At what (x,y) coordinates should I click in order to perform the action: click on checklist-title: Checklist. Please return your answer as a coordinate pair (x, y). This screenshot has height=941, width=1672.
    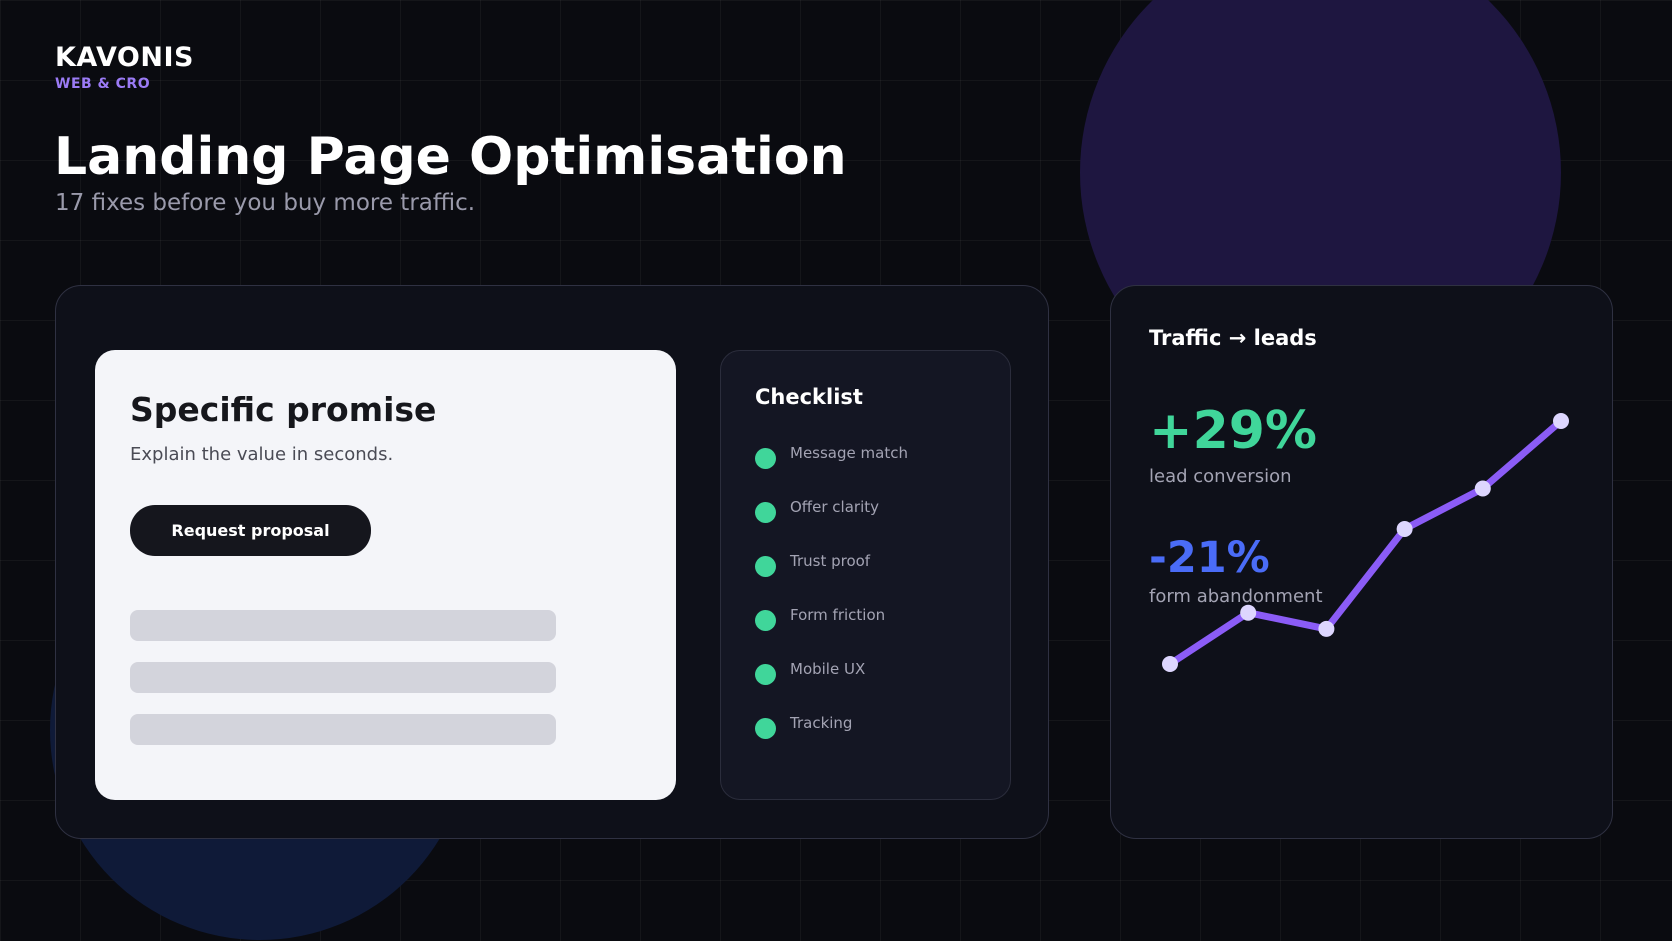
    Looking at the image, I should click on (809, 397).